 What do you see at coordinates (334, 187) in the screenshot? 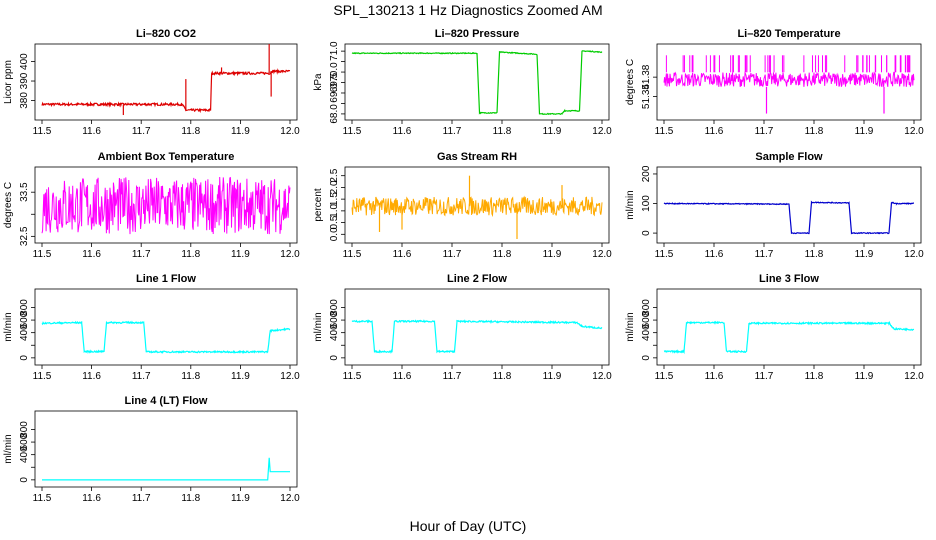
I see `y-tick-label: 2.0` at bounding box center [334, 187].